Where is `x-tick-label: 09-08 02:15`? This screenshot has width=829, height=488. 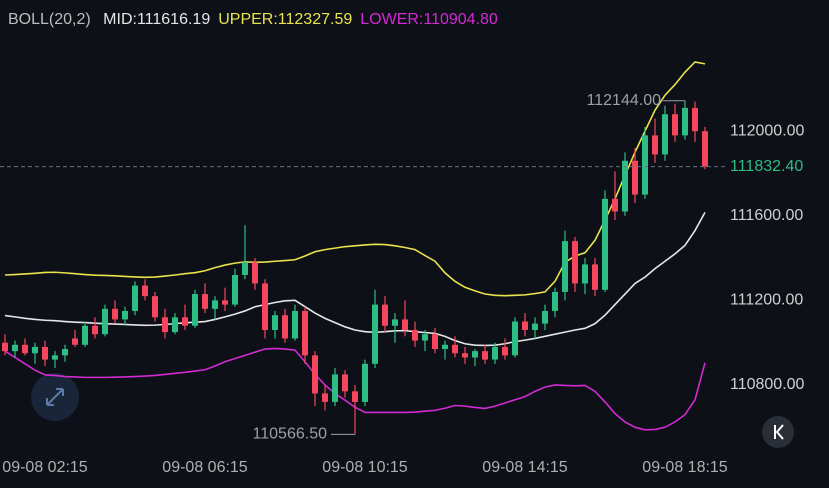
x-tick-label: 09-08 02:15 is located at coordinates (45, 467).